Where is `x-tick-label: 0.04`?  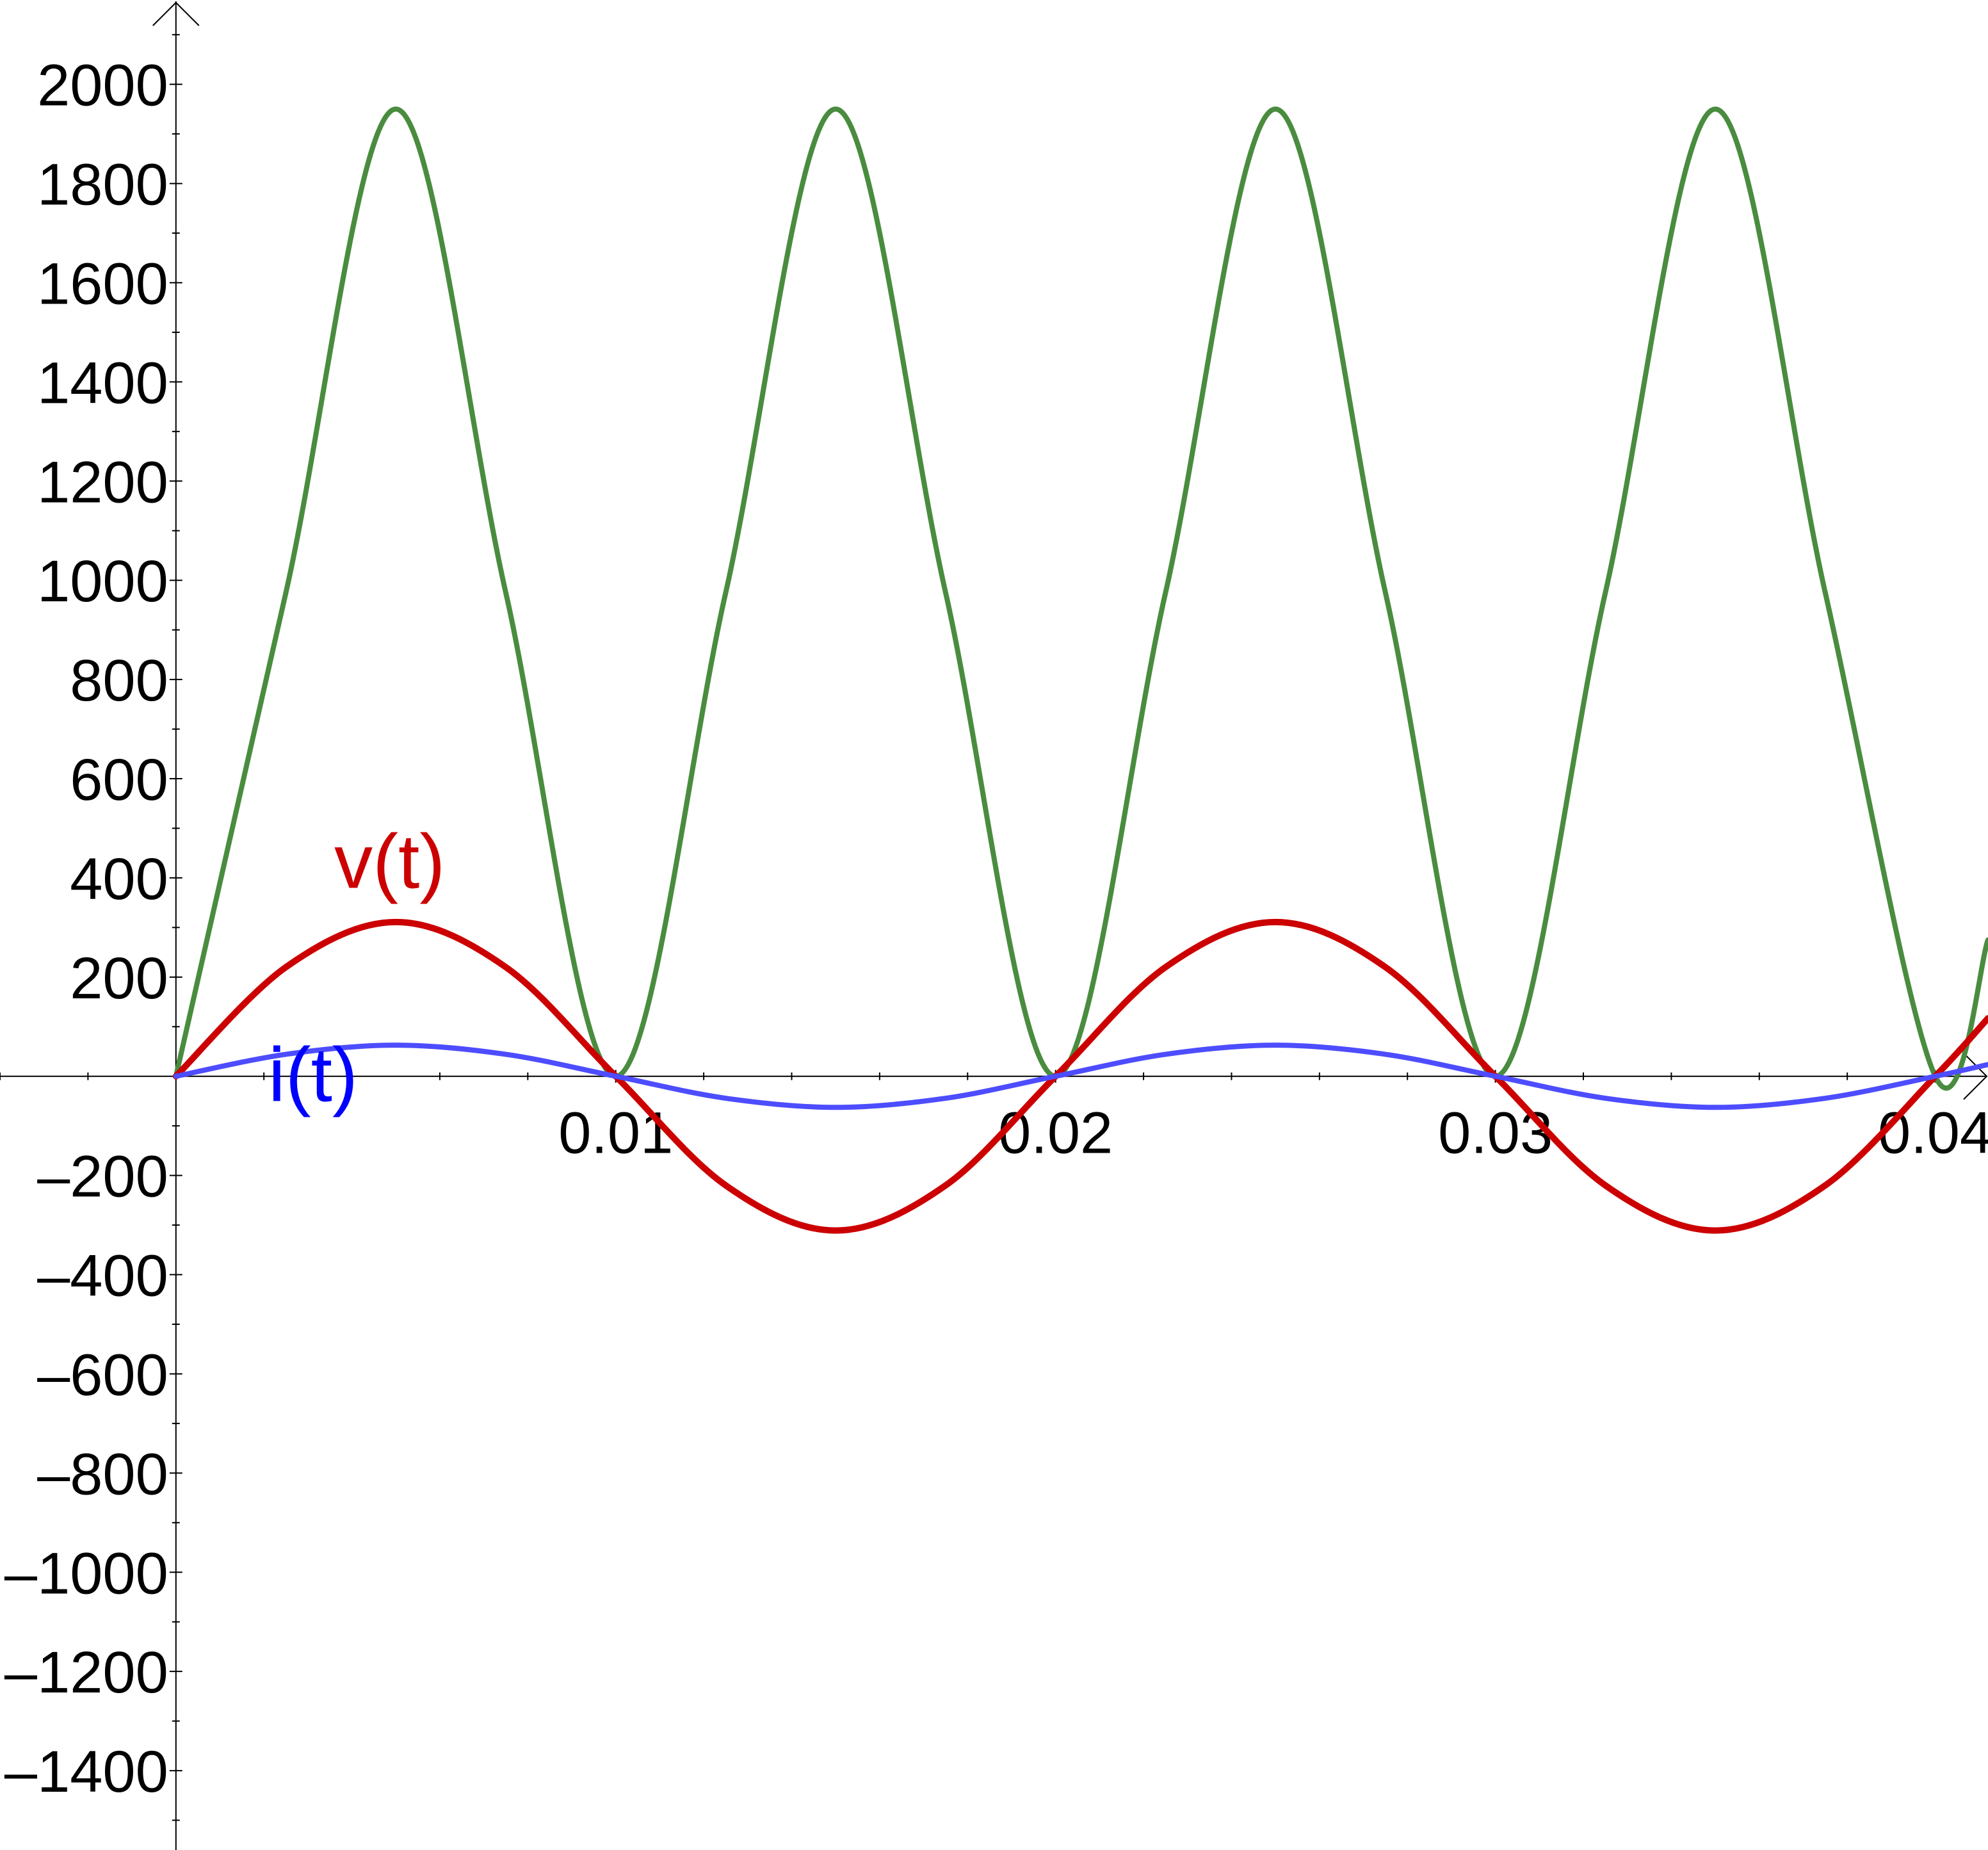
x-tick-label: 0.04 is located at coordinates (1933, 1133).